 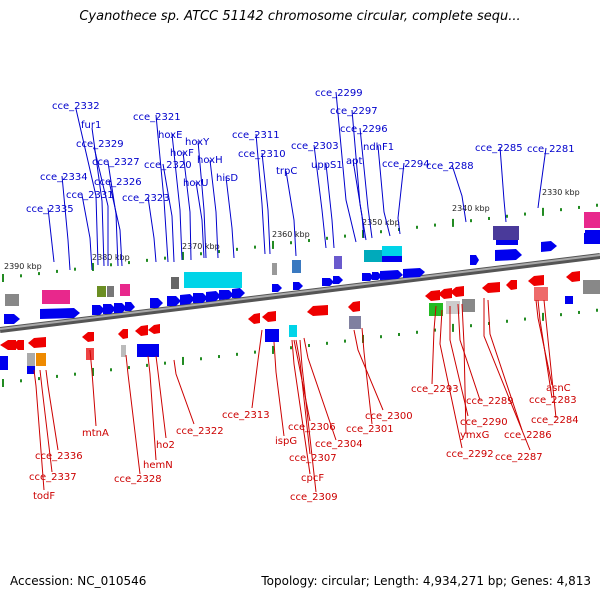 I want to click on gene-label: hoxE, so click(x=170, y=135).